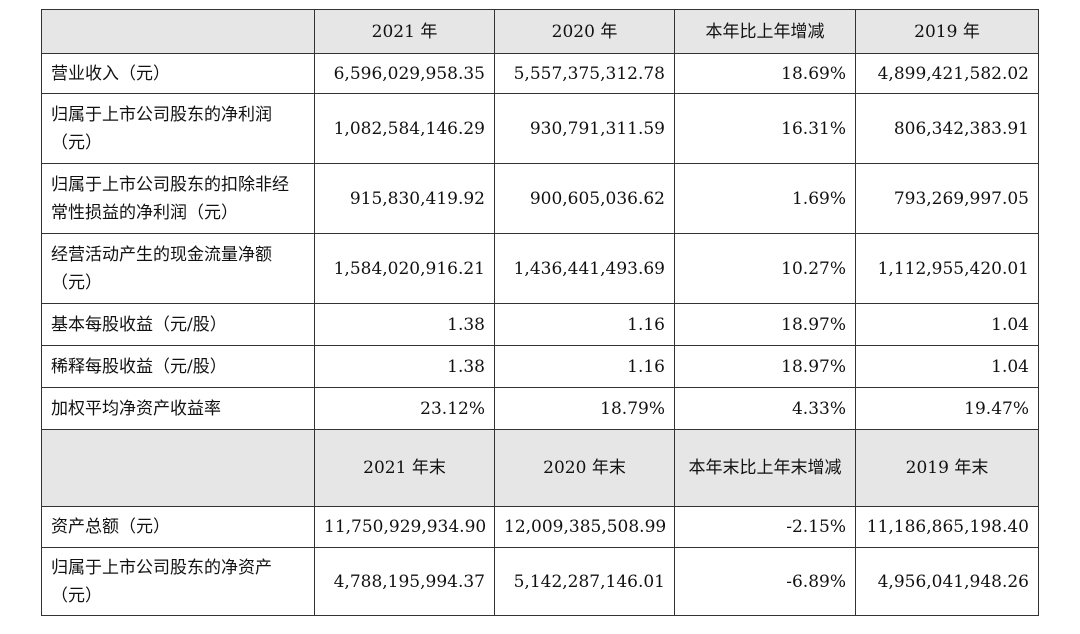  Describe the element at coordinates (404, 128) in the screenshot. I see `value-2021: 1,082,584,146.29` at that location.